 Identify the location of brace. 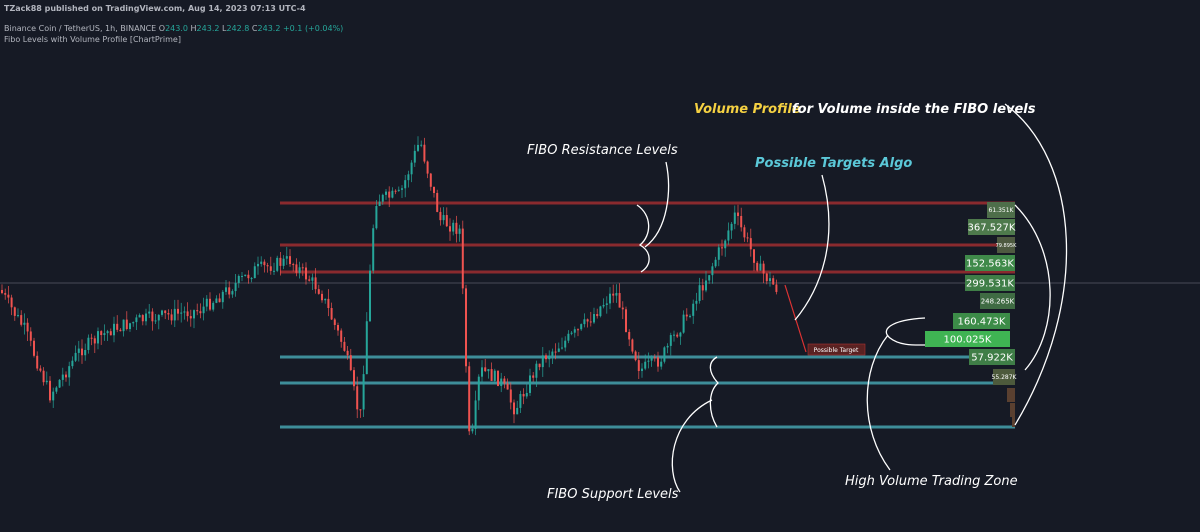
(643, 238).